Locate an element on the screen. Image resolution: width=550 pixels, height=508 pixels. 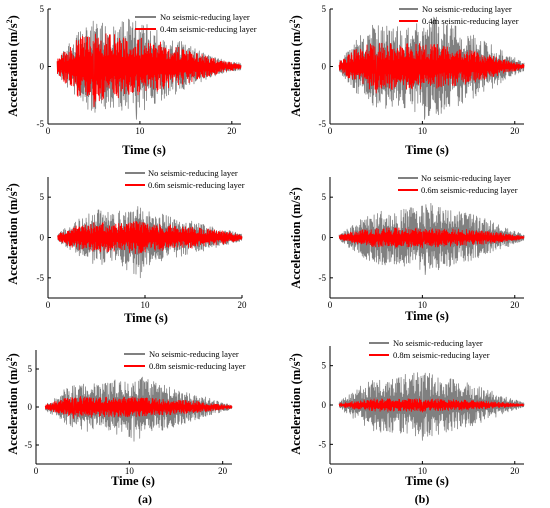
caption-a: (a) is located at coordinates (145, 499).